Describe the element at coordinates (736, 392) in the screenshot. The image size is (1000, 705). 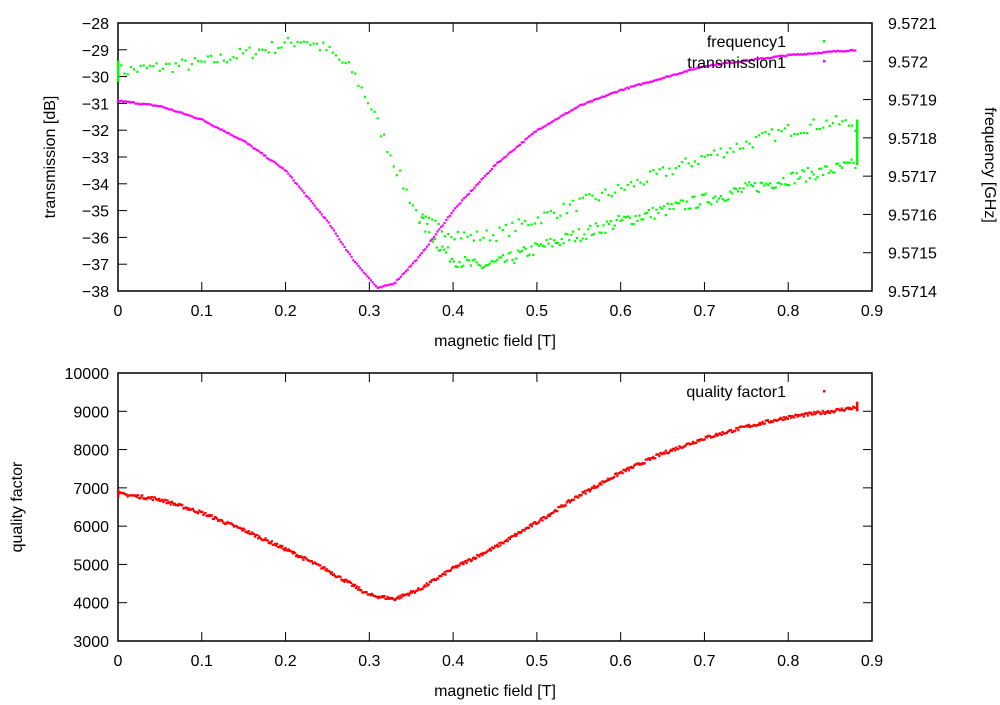
I see `legend-label-quality-factor: quality factor1` at that location.